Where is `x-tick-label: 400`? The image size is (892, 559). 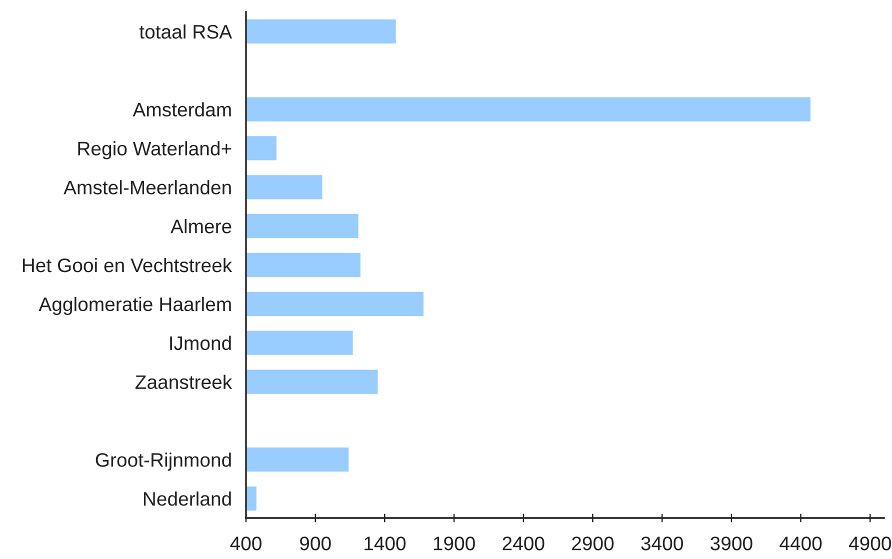 x-tick-label: 400 is located at coordinates (246, 543).